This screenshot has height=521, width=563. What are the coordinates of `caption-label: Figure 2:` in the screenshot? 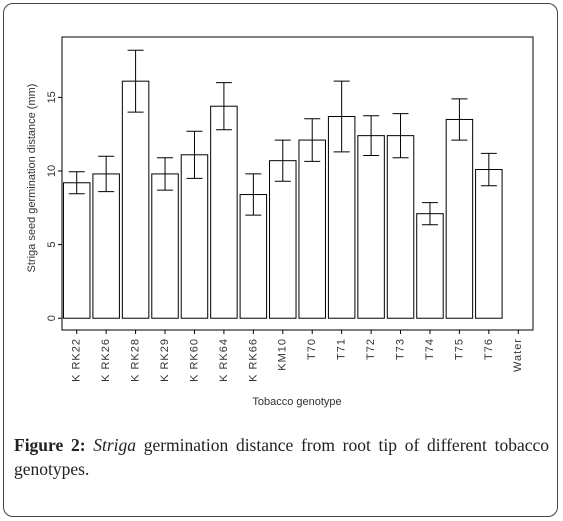 It's located at (50, 445).